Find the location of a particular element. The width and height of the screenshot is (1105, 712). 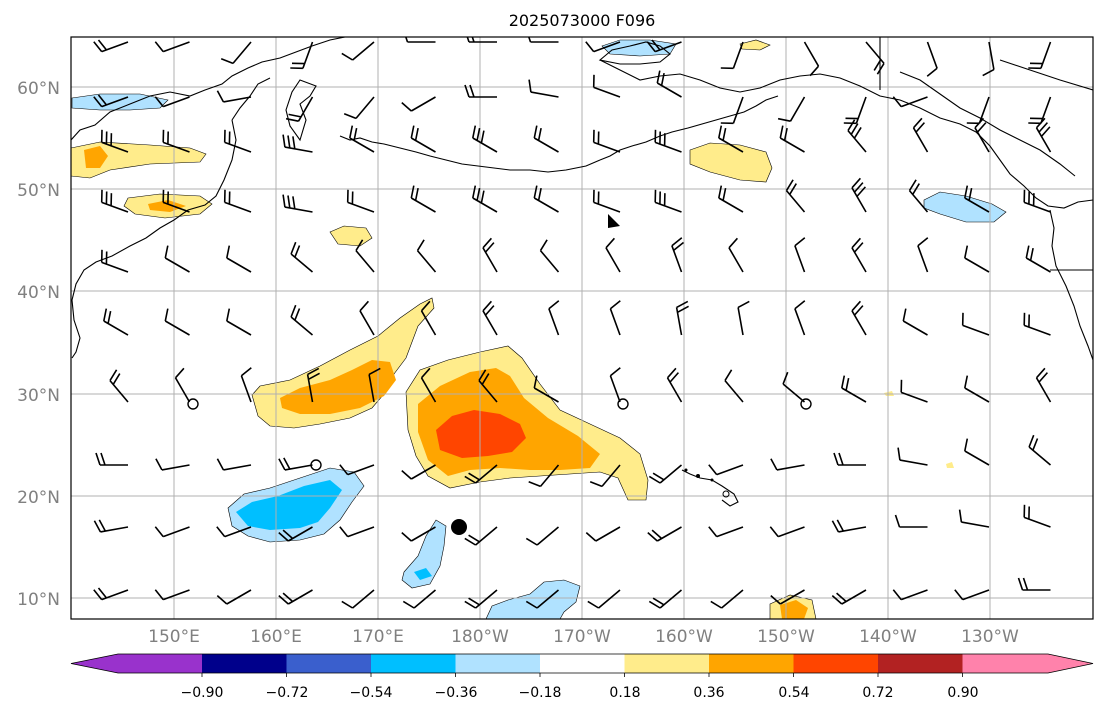

calm-circle-marker is located at coordinates (623, 404).